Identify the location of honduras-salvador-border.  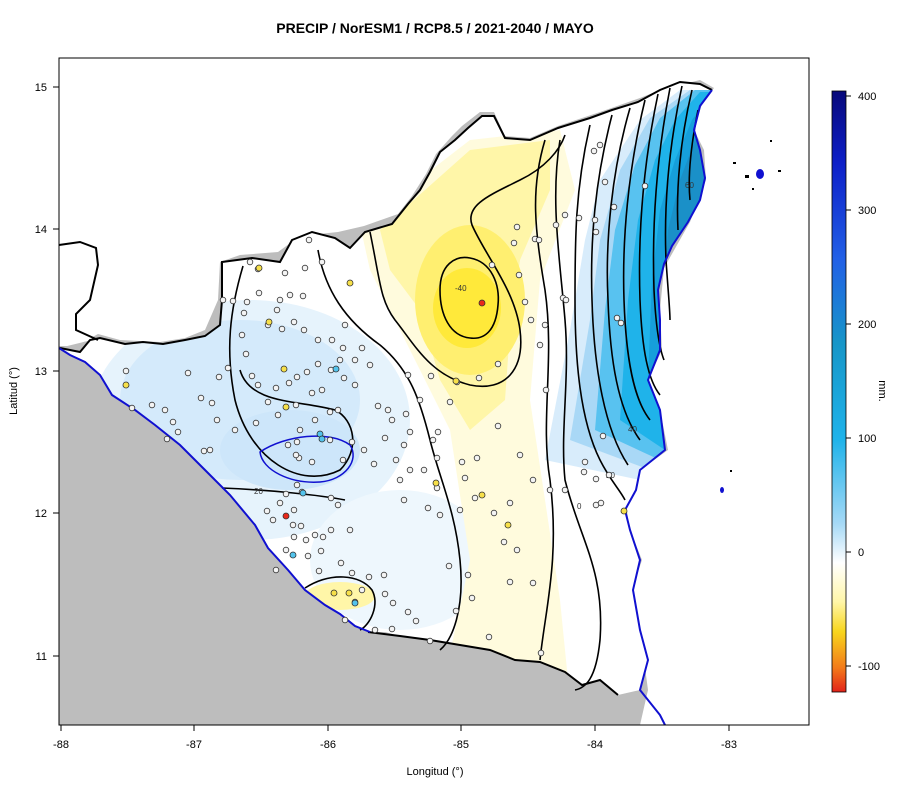
(79, 290).